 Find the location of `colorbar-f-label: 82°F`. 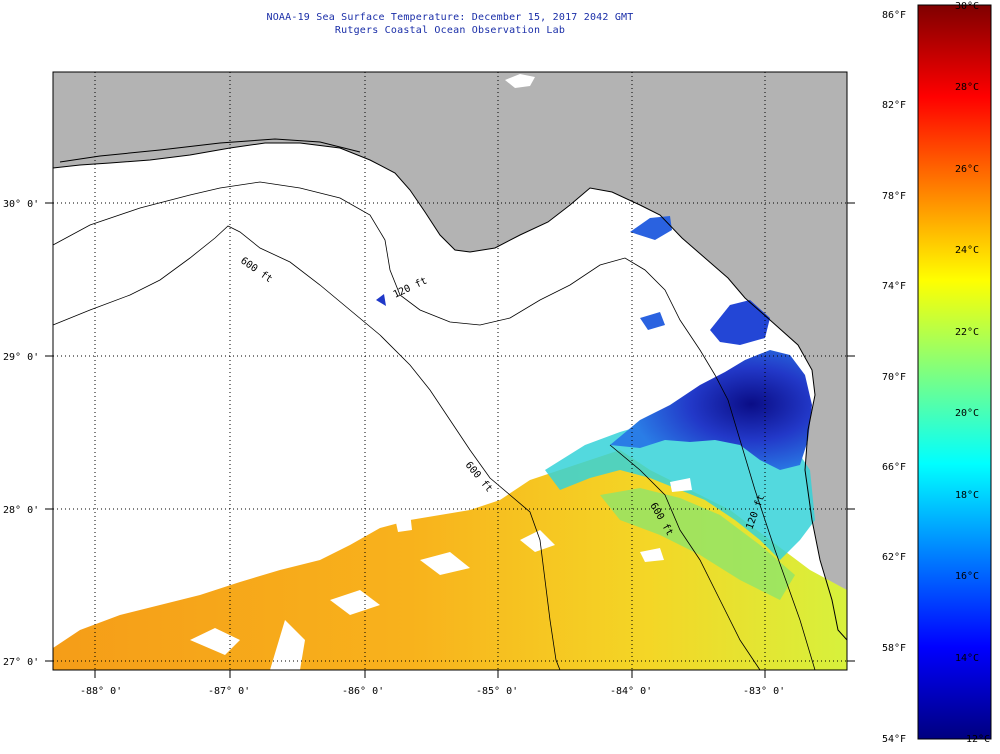

colorbar-f-label: 82°F is located at coordinates (894, 105).